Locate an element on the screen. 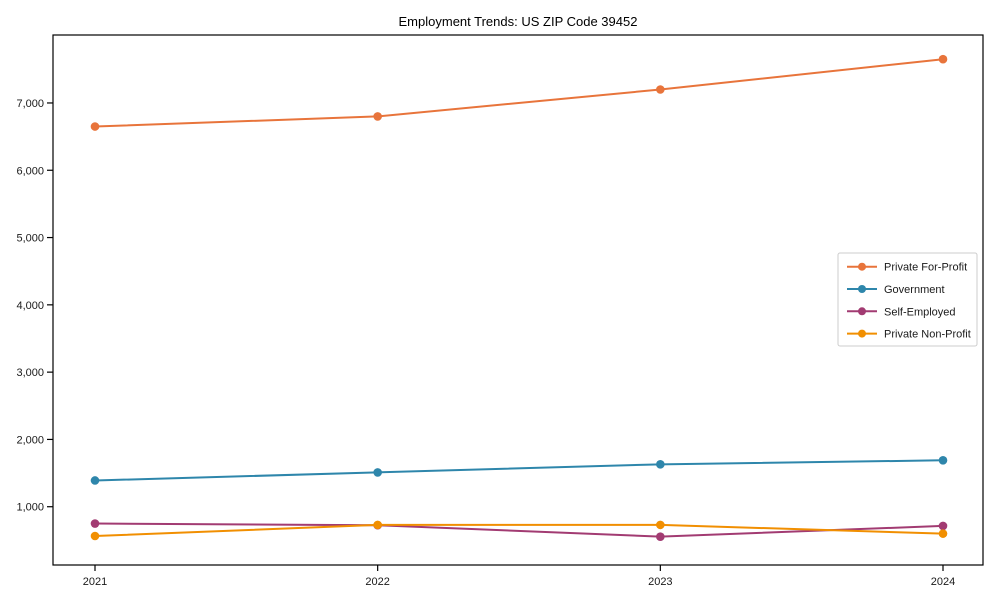 This screenshot has height=600, width=1000. y-axis-tick-label: 7,000 is located at coordinates (30, 104).